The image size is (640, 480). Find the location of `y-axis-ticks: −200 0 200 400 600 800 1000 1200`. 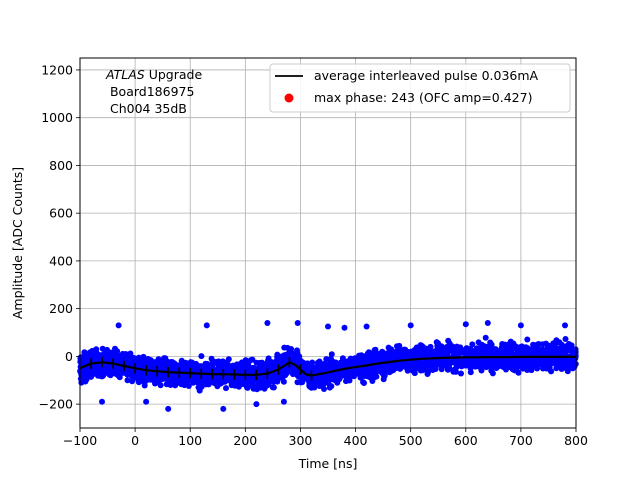

y-axis-ticks: −200 0 200 400 600 800 1000 1200 is located at coordinates (59, 237).